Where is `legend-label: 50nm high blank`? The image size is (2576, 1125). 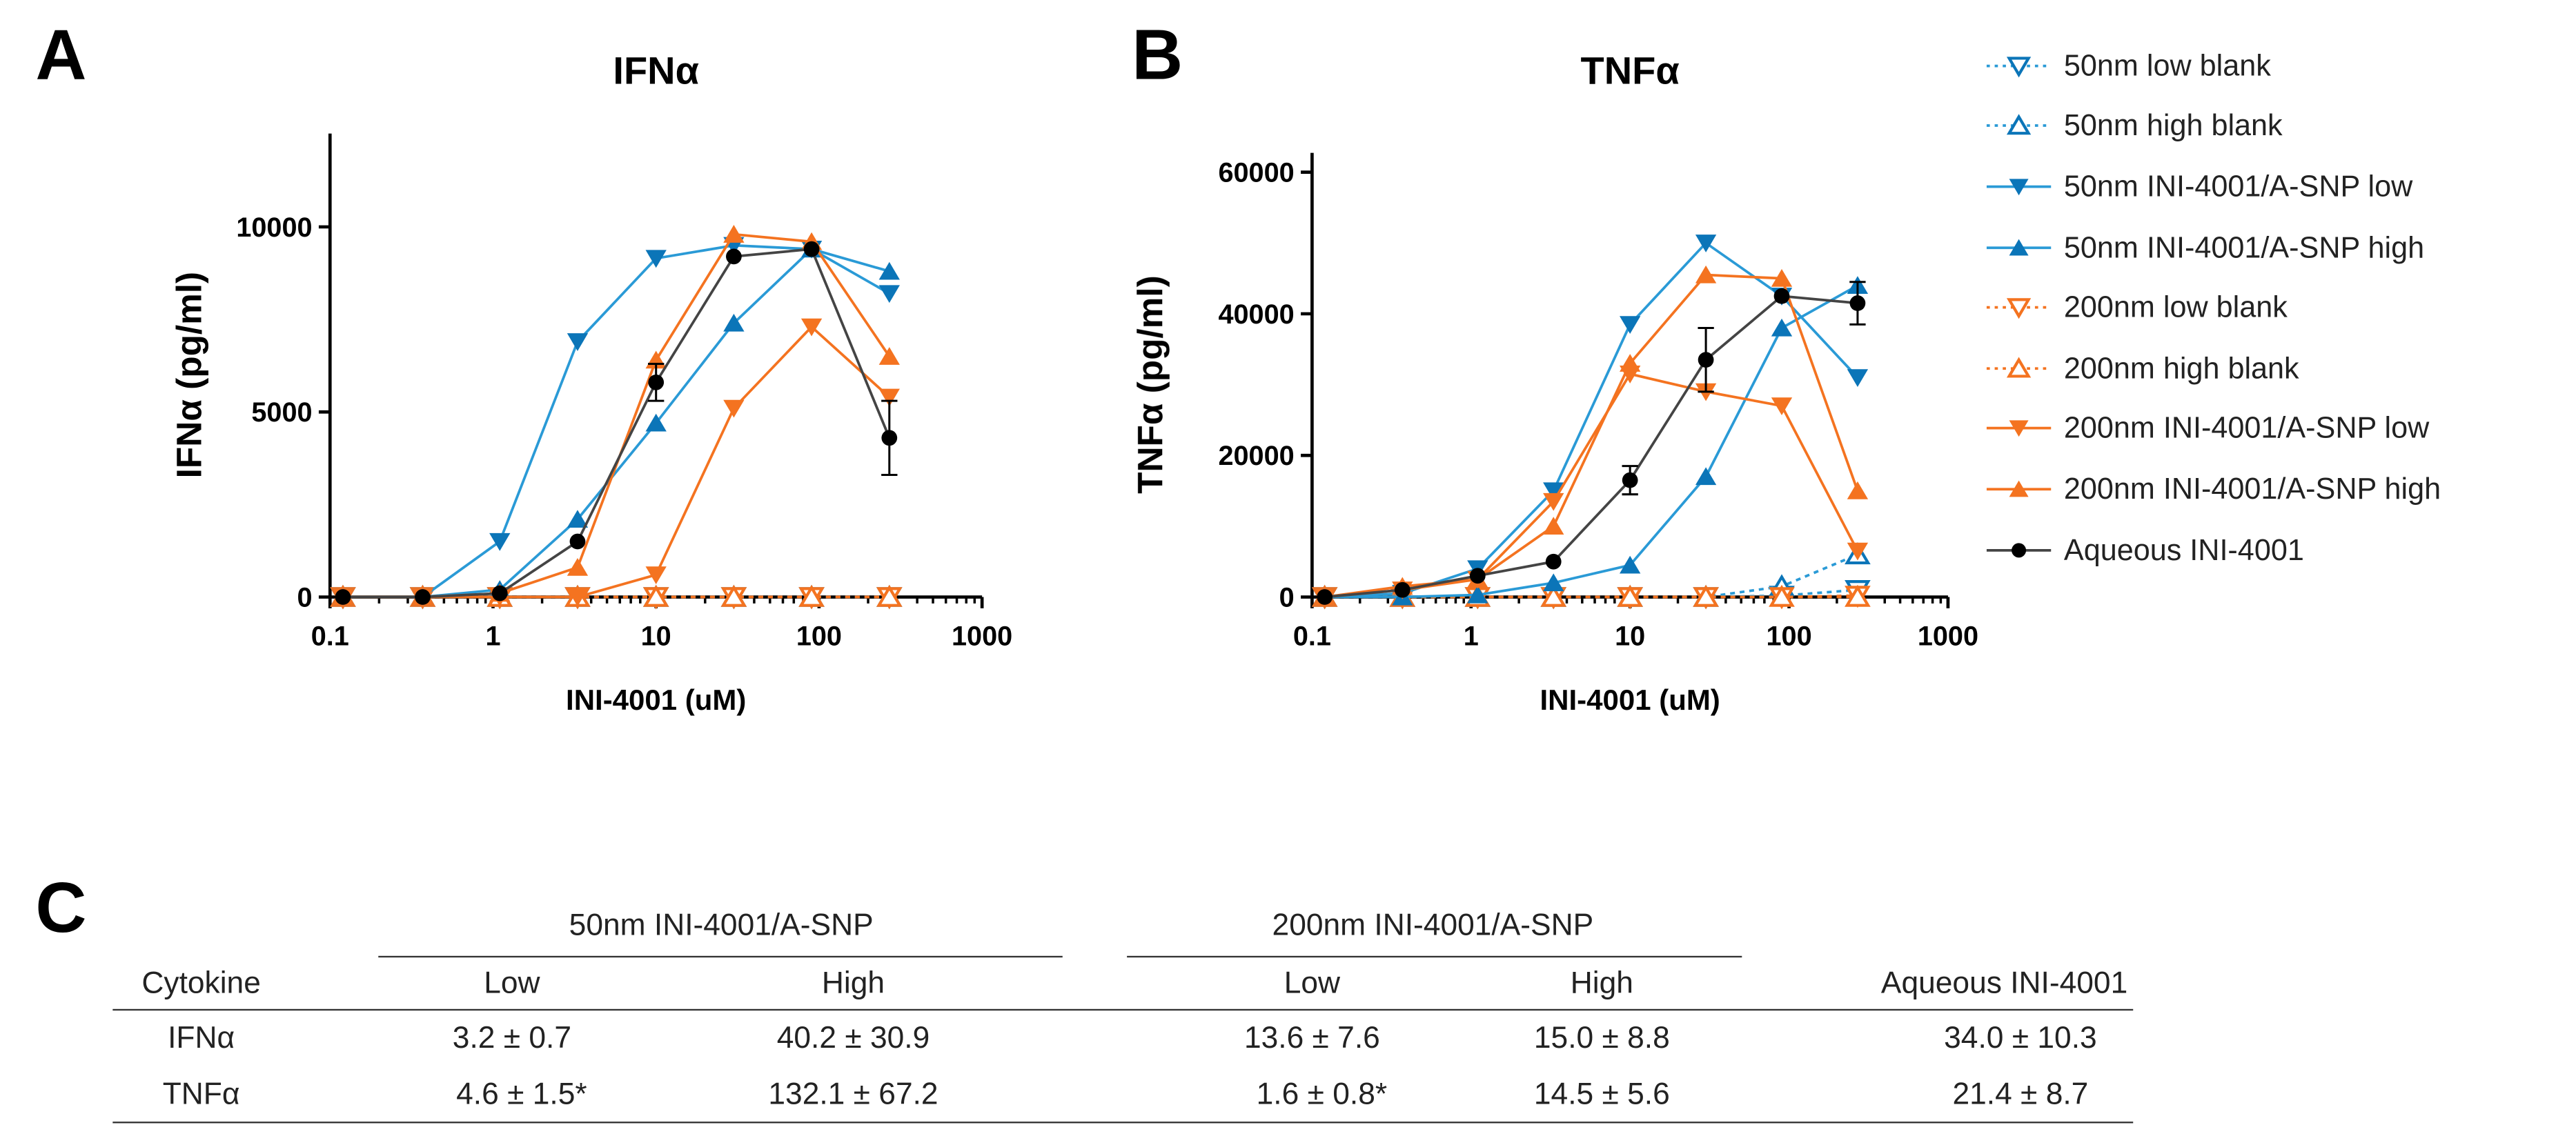 legend-label: 50nm high blank is located at coordinates (2173, 126).